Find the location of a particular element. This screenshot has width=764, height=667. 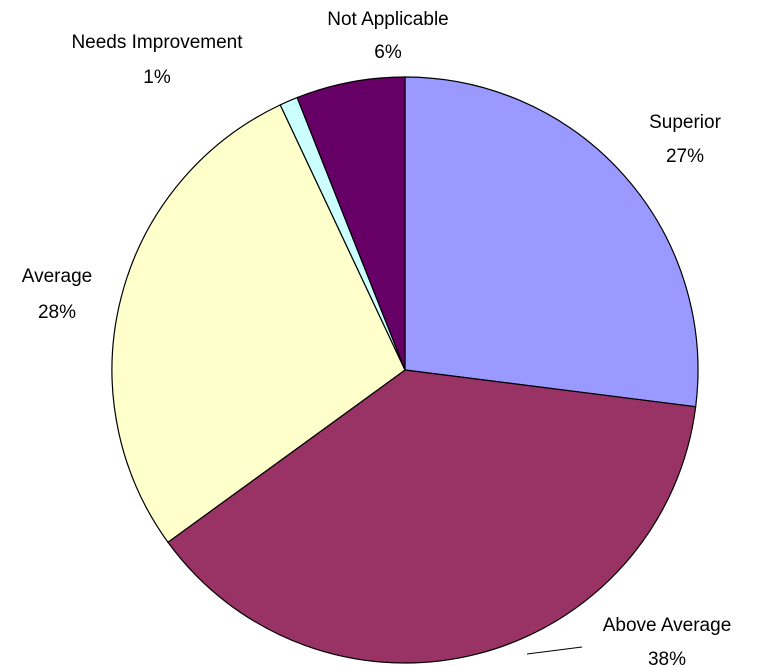

leader-lines-layer is located at coordinates (554, 650).